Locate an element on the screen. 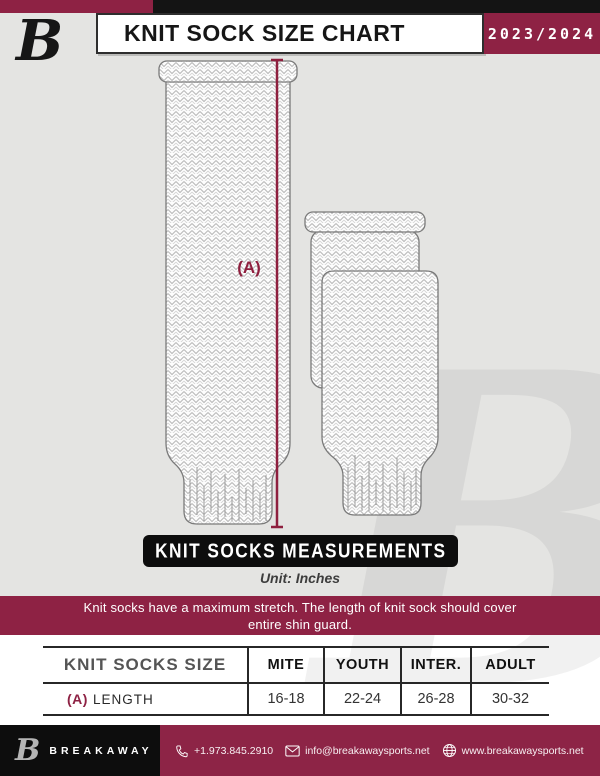  table-header-label: ADULT is located at coordinates (510, 665).